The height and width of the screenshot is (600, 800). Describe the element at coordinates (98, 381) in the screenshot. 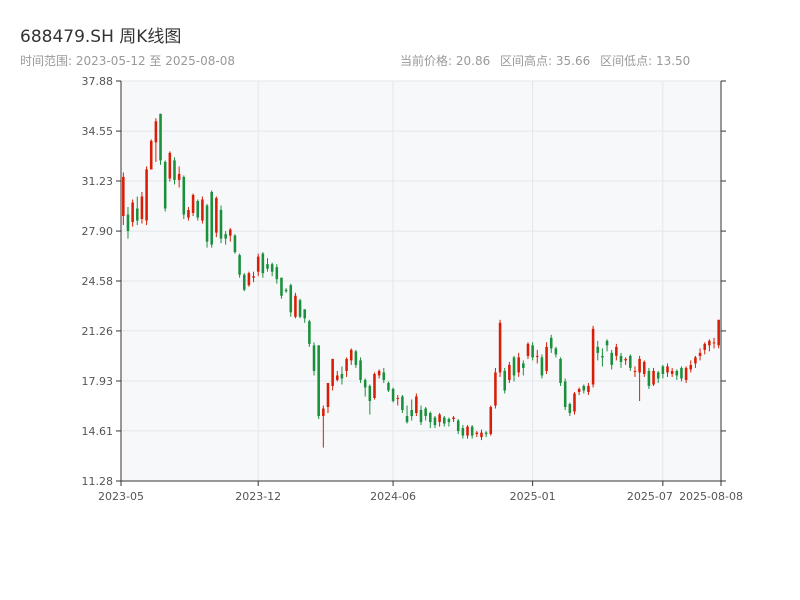

I see `y-tick-label: 17.93` at that location.